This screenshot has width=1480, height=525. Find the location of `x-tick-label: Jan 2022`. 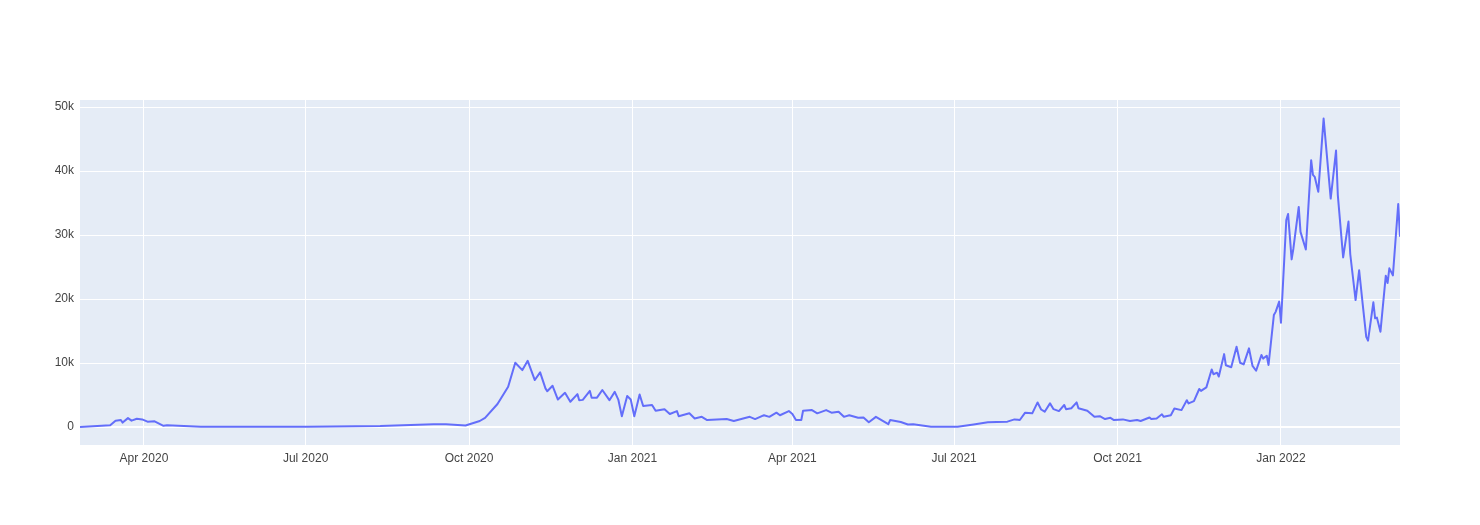

x-tick-label: Jan 2022 is located at coordinates (1281, 457).